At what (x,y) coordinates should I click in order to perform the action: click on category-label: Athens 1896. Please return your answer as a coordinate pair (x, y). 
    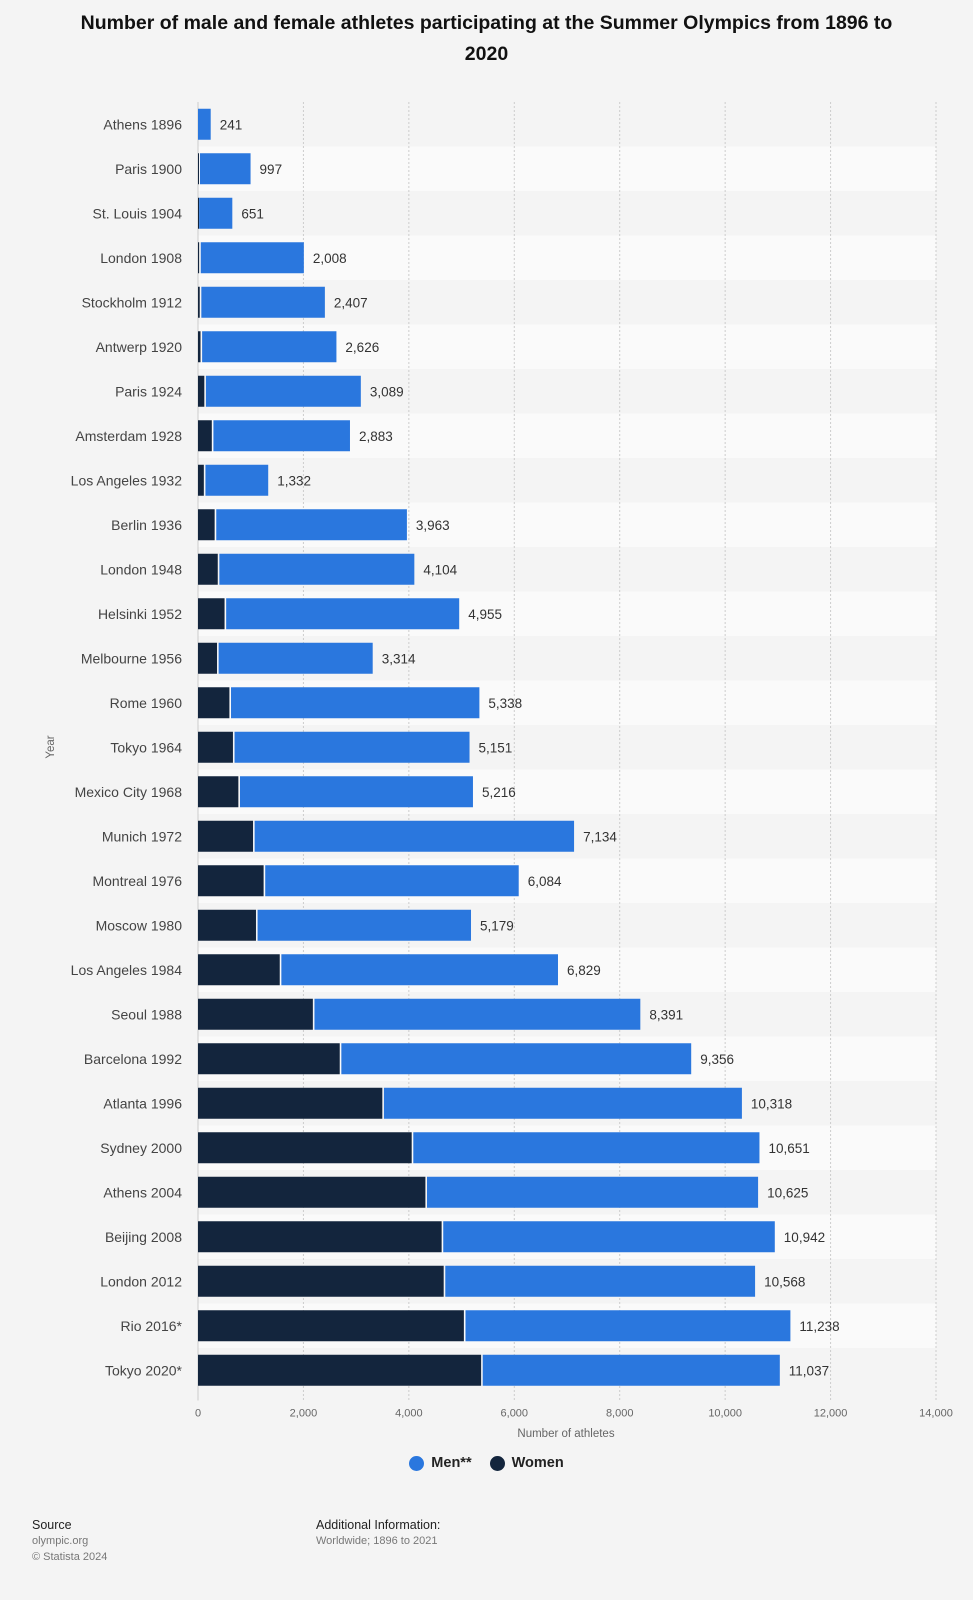
    Looking at the image, I should click on (142, 124).